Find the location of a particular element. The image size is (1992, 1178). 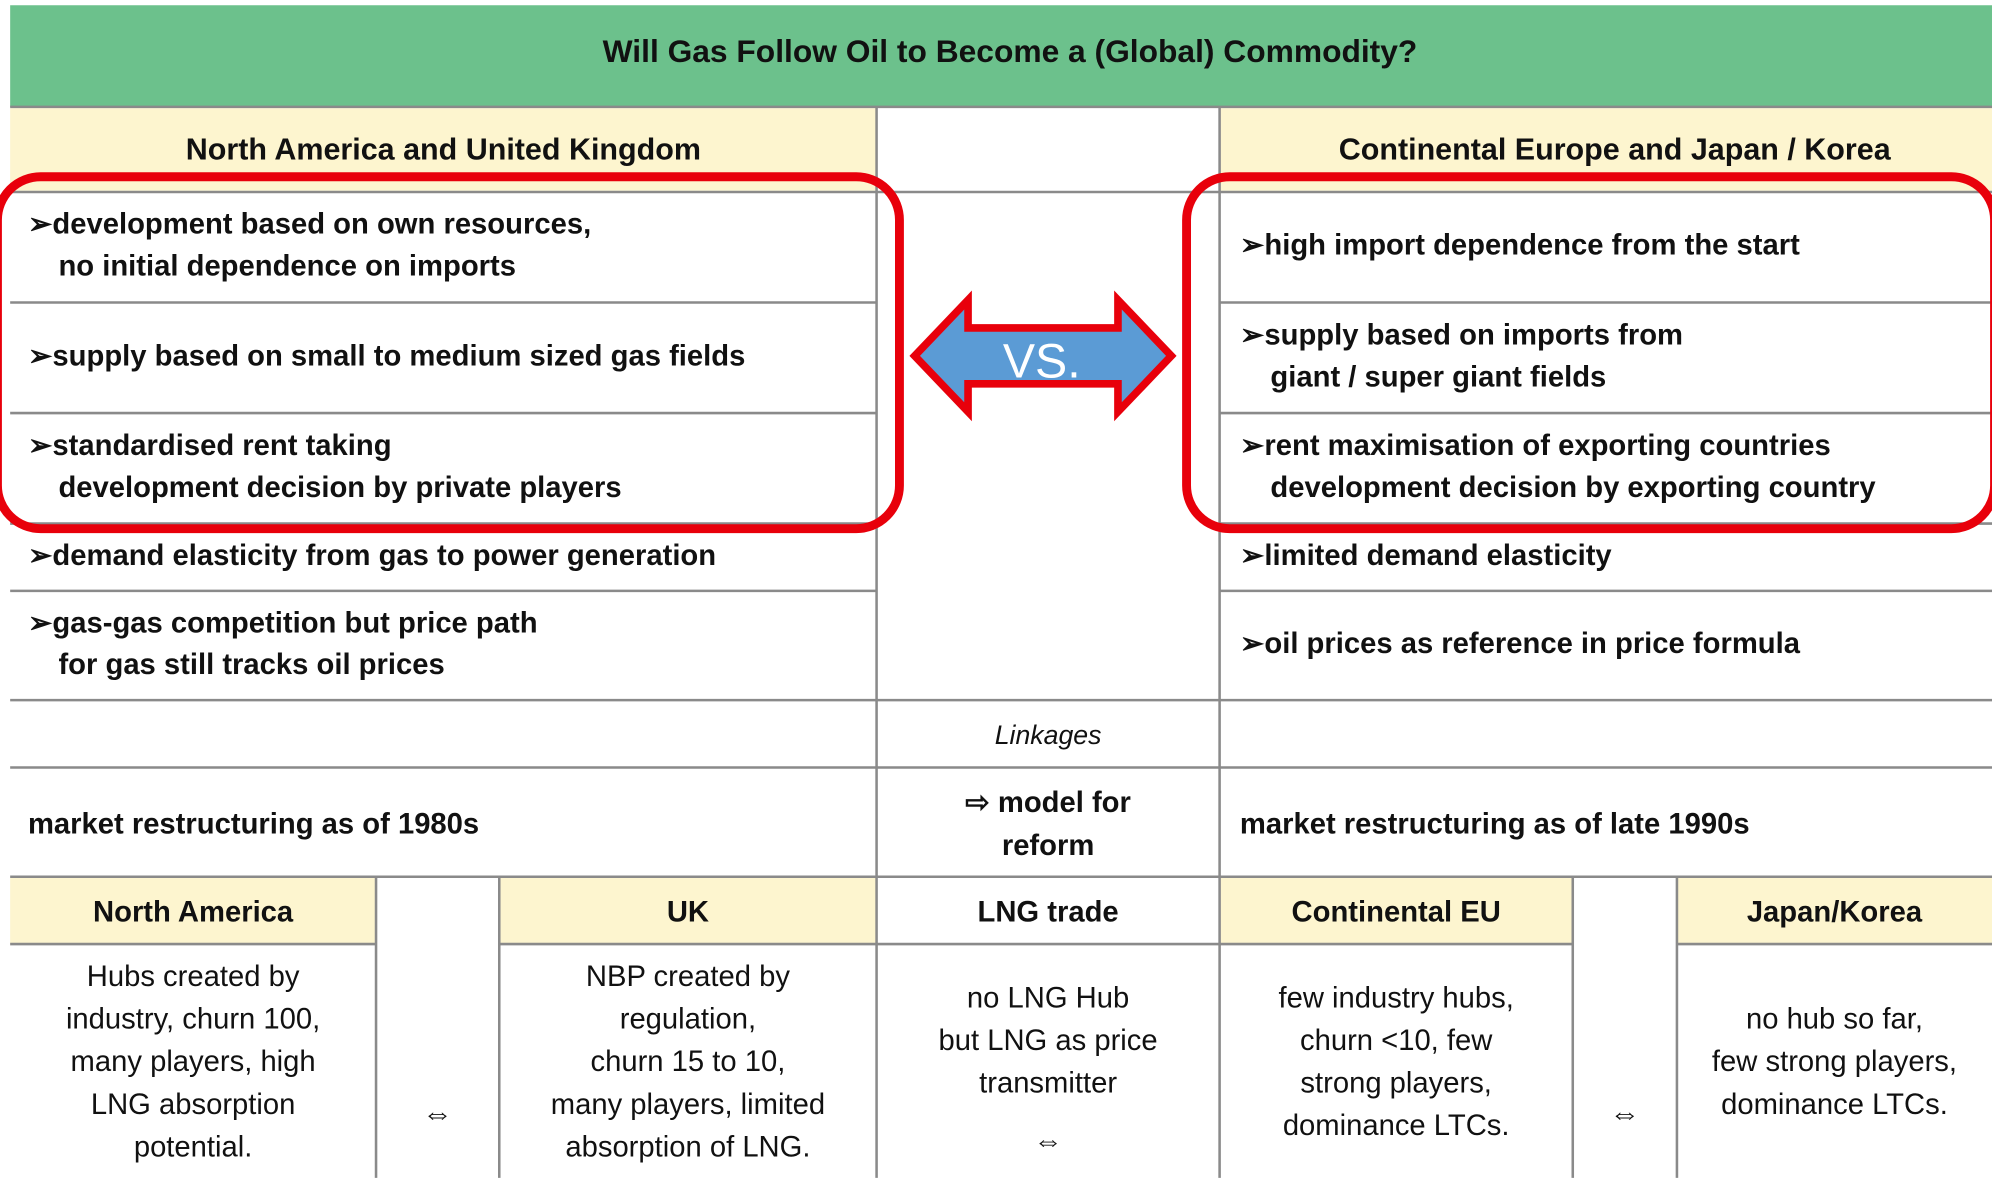

vs-arrow is located at coordinates (1043, 356).